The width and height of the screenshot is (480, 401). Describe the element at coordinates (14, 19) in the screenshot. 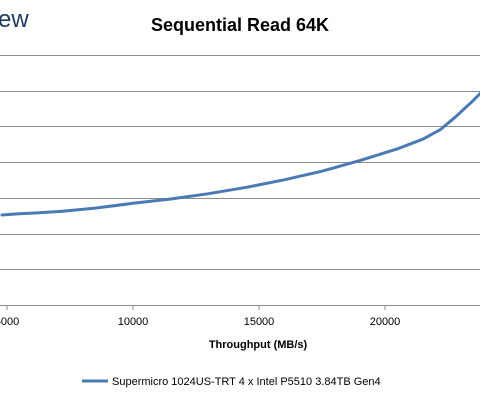

I see `logo-text: ew` at that location.